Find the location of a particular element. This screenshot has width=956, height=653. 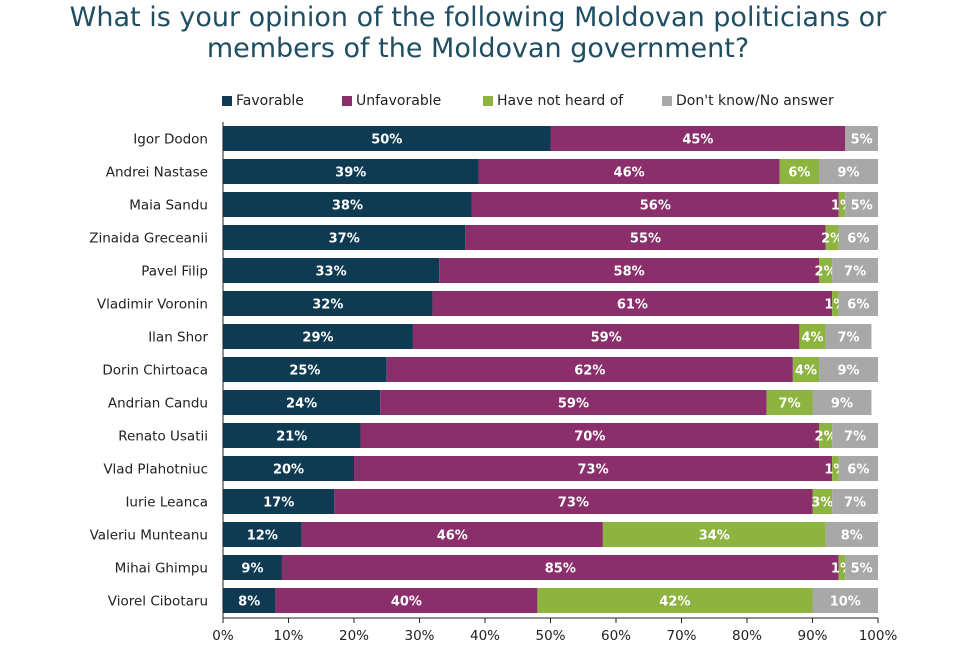

bar-andrei-nastase-have-not-heard-of is located at coordinates (799, 171).